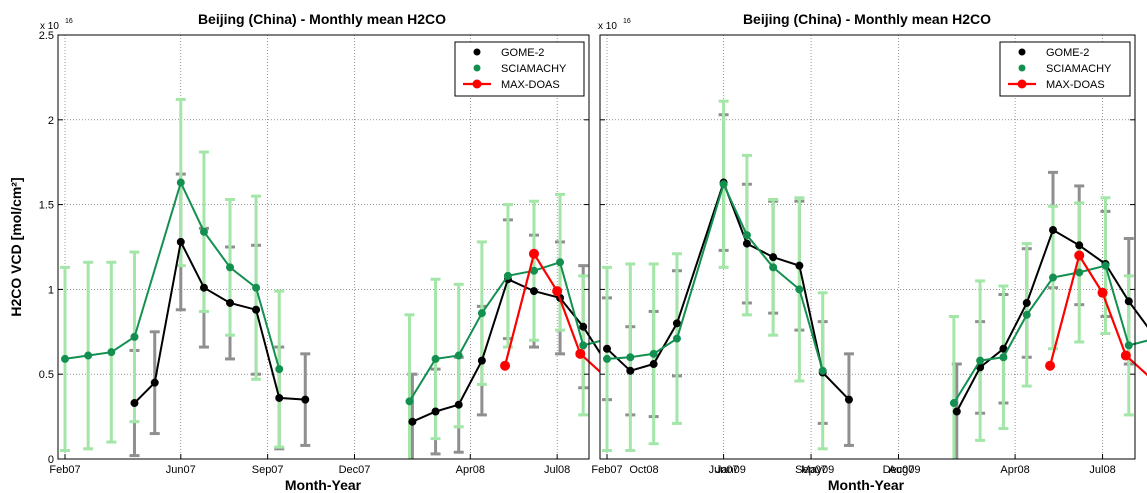 The height and width of the screenshot is (493, 1147). I want to click on x-tick-label: Sep07, so click(268, 470).